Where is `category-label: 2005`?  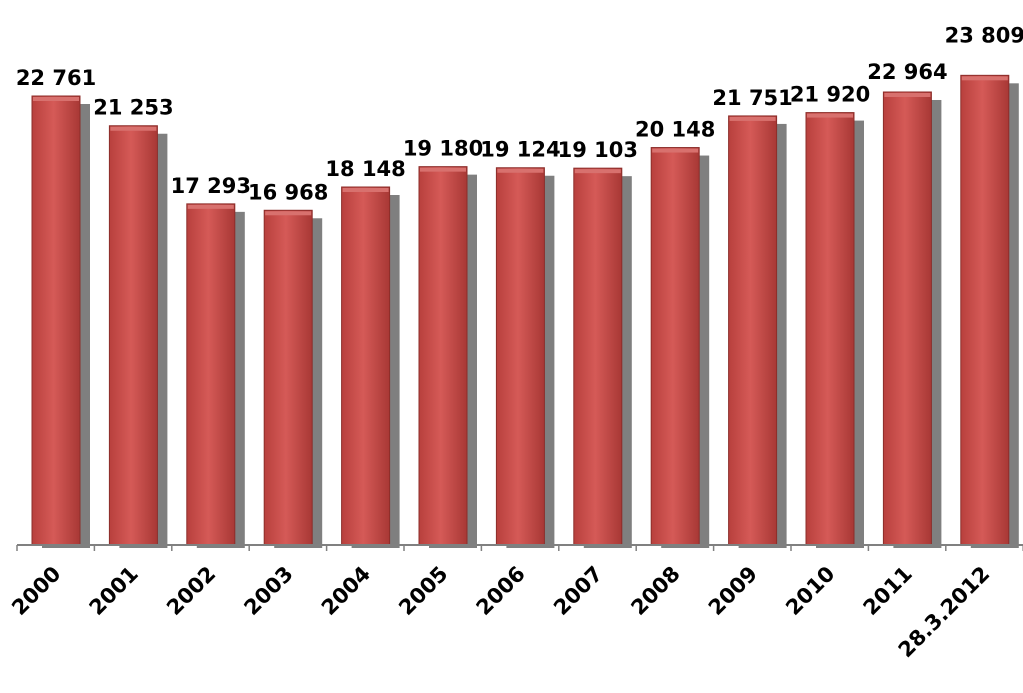
category-label: 2005 is located at coordinates (423, 591).